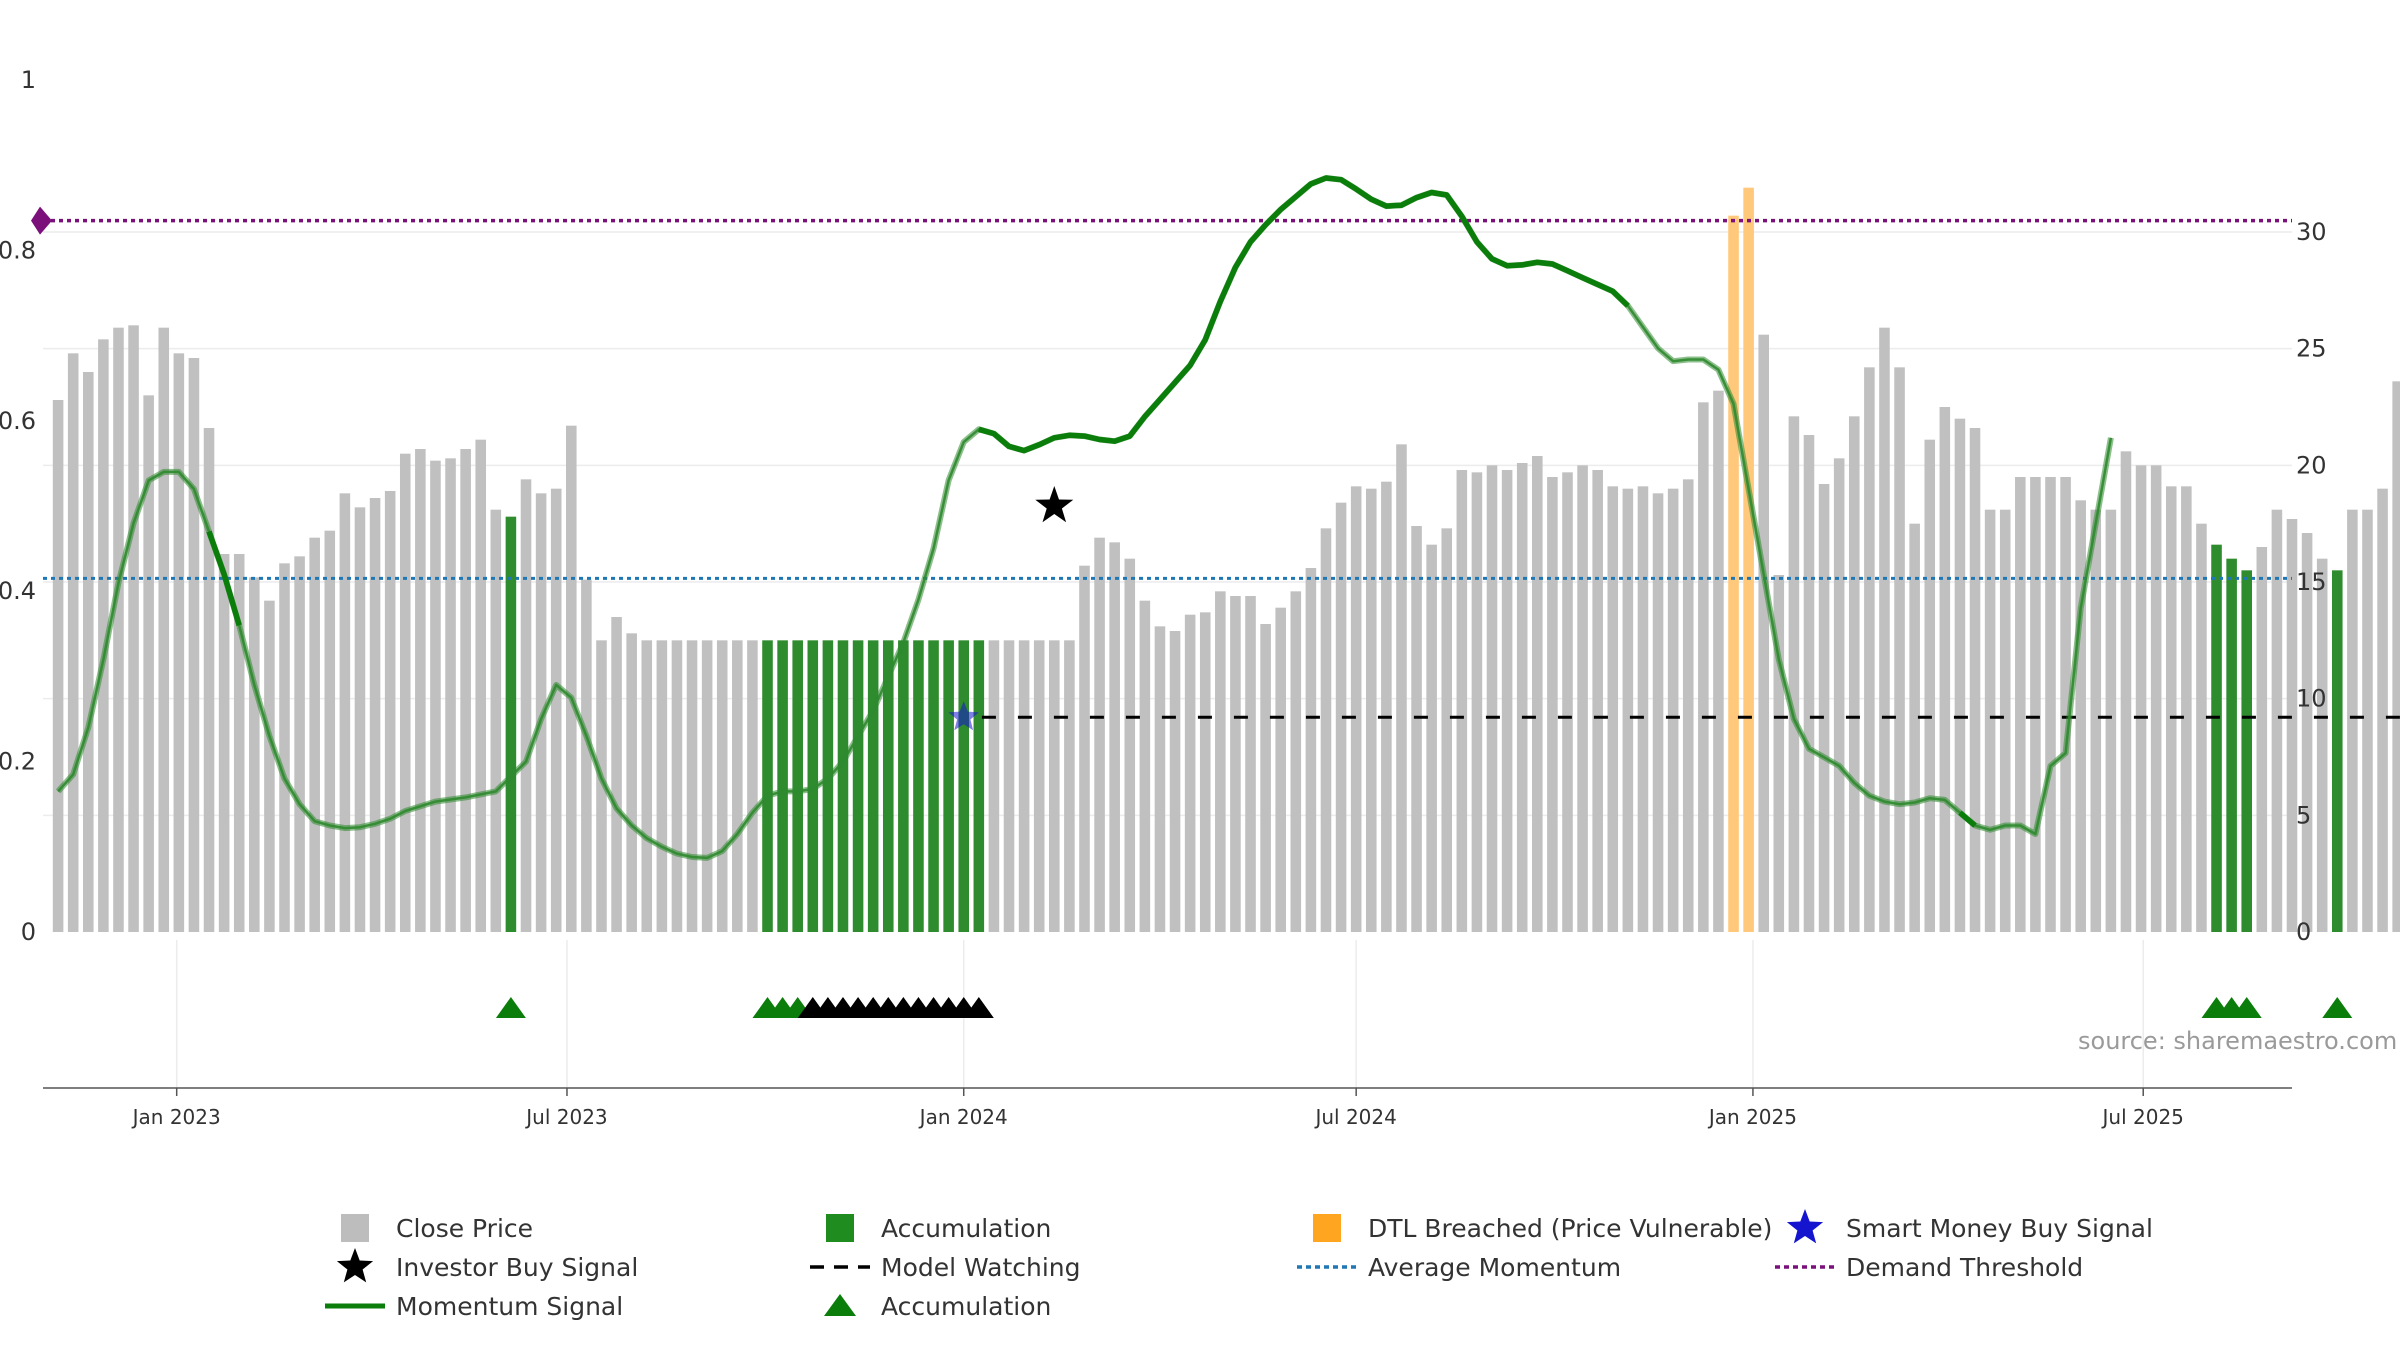  Describe the element at coordinates (840, 1228) in the screenshot. I see `legend-swatch-square` at that location.